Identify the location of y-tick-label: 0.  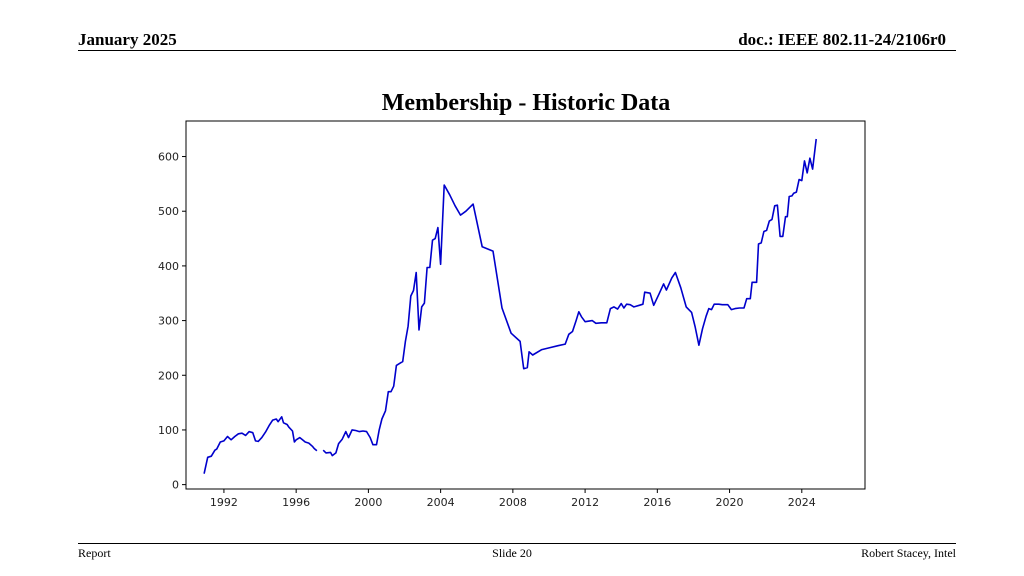
(175, 485).